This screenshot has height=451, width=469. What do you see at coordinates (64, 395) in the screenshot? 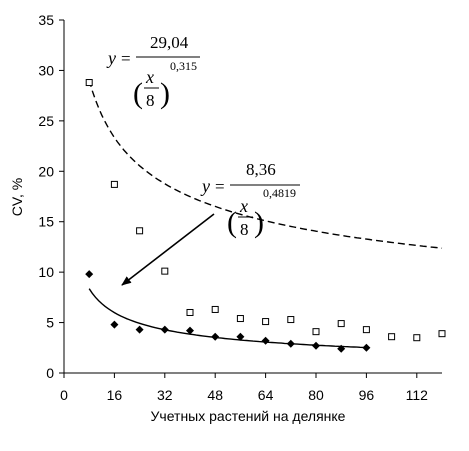
I see `x-tick-label: 0` at bounding box center [64, 395].